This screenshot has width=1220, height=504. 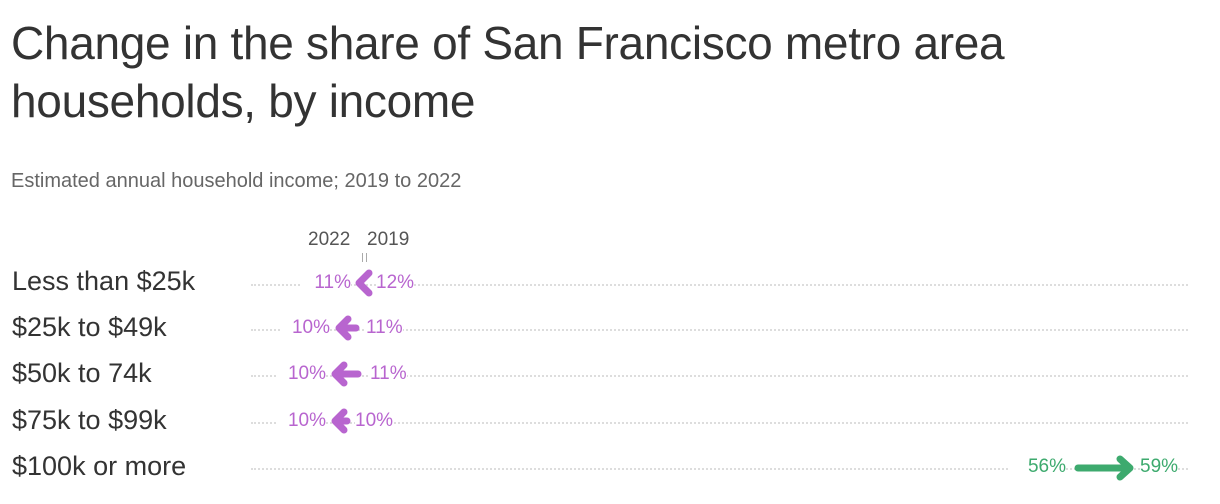 I want to click on row-label: $50k to 74k, so click(x=82, y=373).